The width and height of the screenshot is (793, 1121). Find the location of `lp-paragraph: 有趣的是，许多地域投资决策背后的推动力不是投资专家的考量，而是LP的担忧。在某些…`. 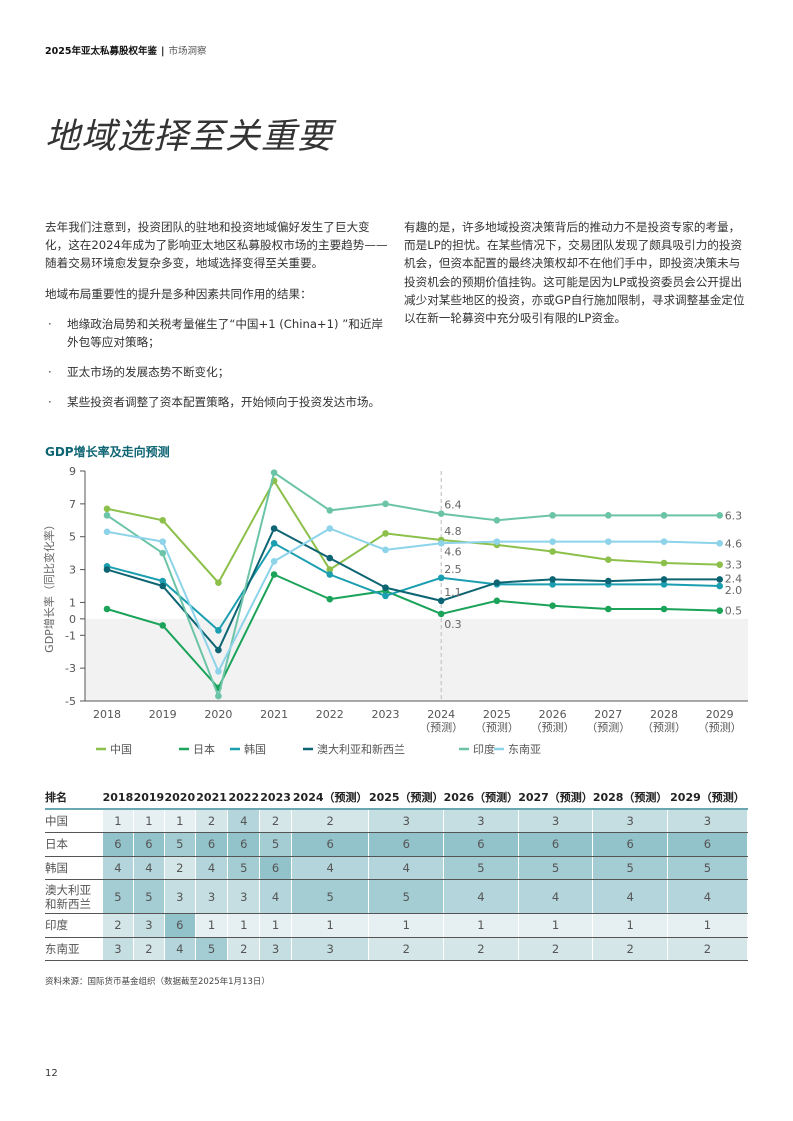

lp-paragraph: 有趣的是，许多地域投资决策背后的推动力不是投资专家的考量，而是LP的担忧。在某些… is located at coordinates (574, 273).